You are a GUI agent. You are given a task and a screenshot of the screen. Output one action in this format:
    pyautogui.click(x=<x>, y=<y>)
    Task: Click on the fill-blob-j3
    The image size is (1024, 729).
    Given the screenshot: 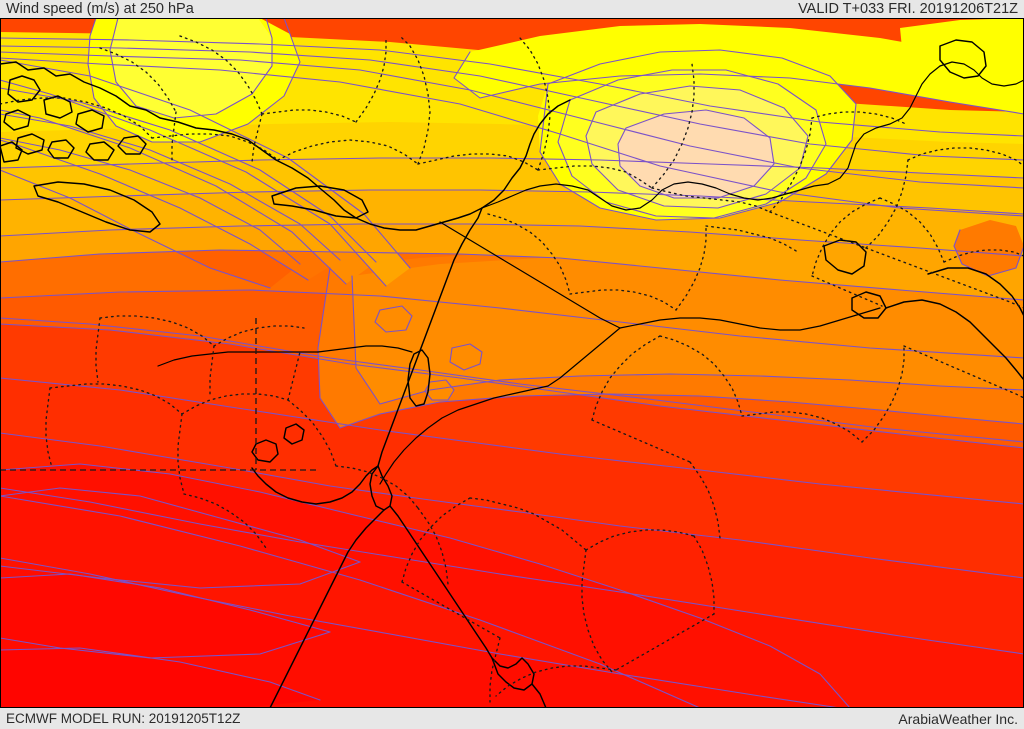 What is the action you would take?
    pyautogui.click(x=393, y=319)
    